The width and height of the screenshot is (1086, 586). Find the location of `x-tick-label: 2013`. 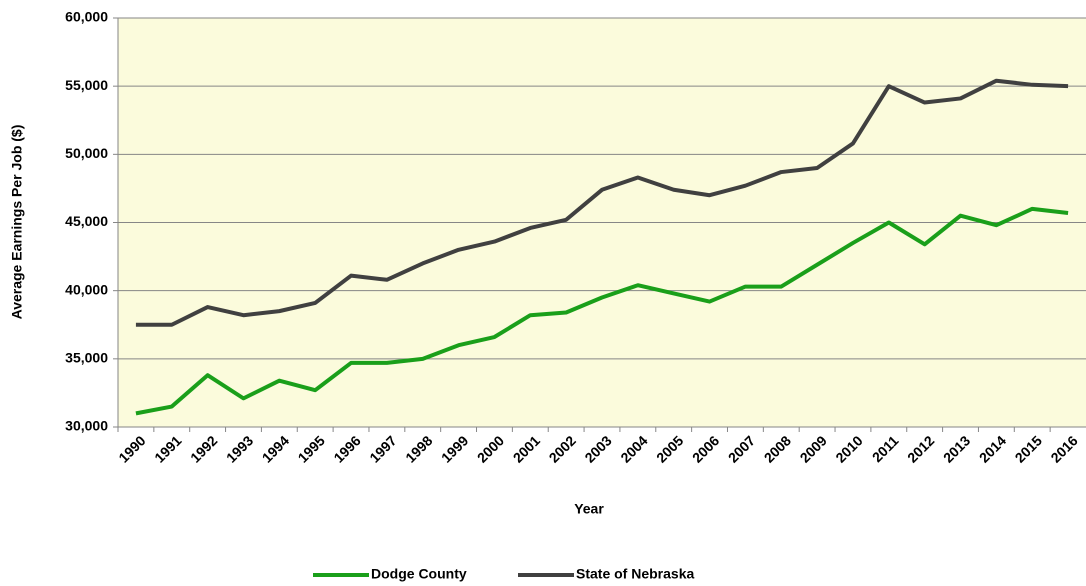

x-tick-label: 2013 is located at coordinates (956, 448).